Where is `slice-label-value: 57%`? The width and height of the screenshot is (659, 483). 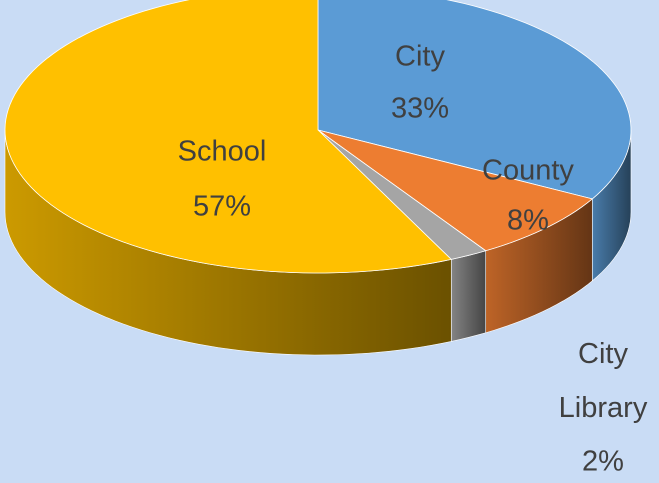 slice-label-value: 57% is located at coordinates (222, 207).